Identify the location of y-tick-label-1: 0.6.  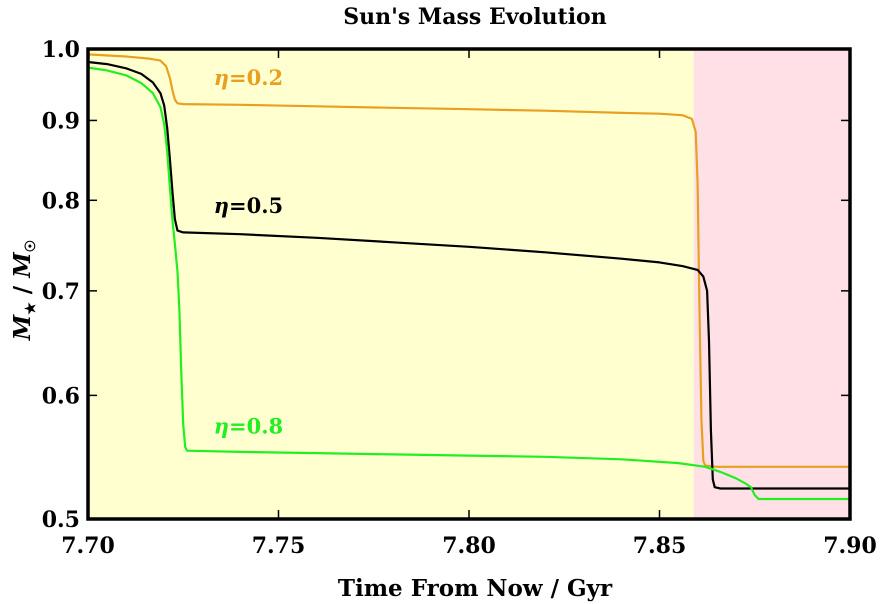
(61, 396).